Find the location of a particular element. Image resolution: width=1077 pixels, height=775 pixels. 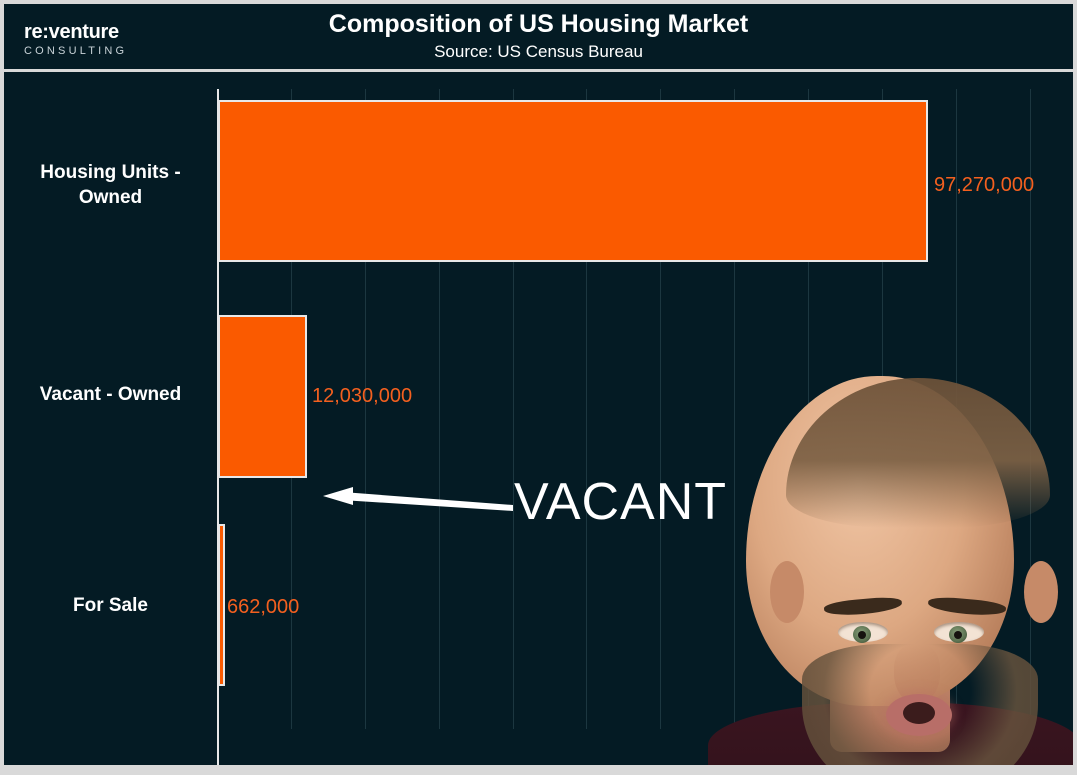

bottom-border-strip is located at coordinates (538, 768).